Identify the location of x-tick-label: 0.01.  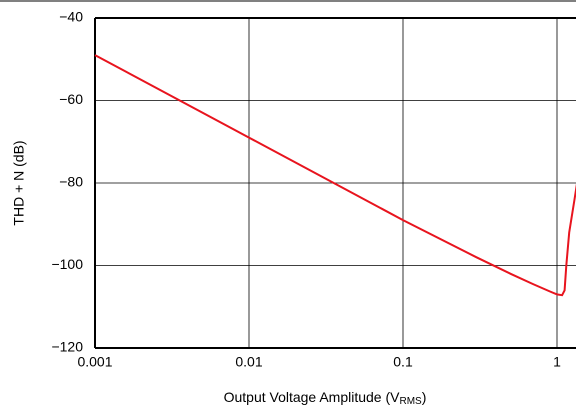
(248, 362).